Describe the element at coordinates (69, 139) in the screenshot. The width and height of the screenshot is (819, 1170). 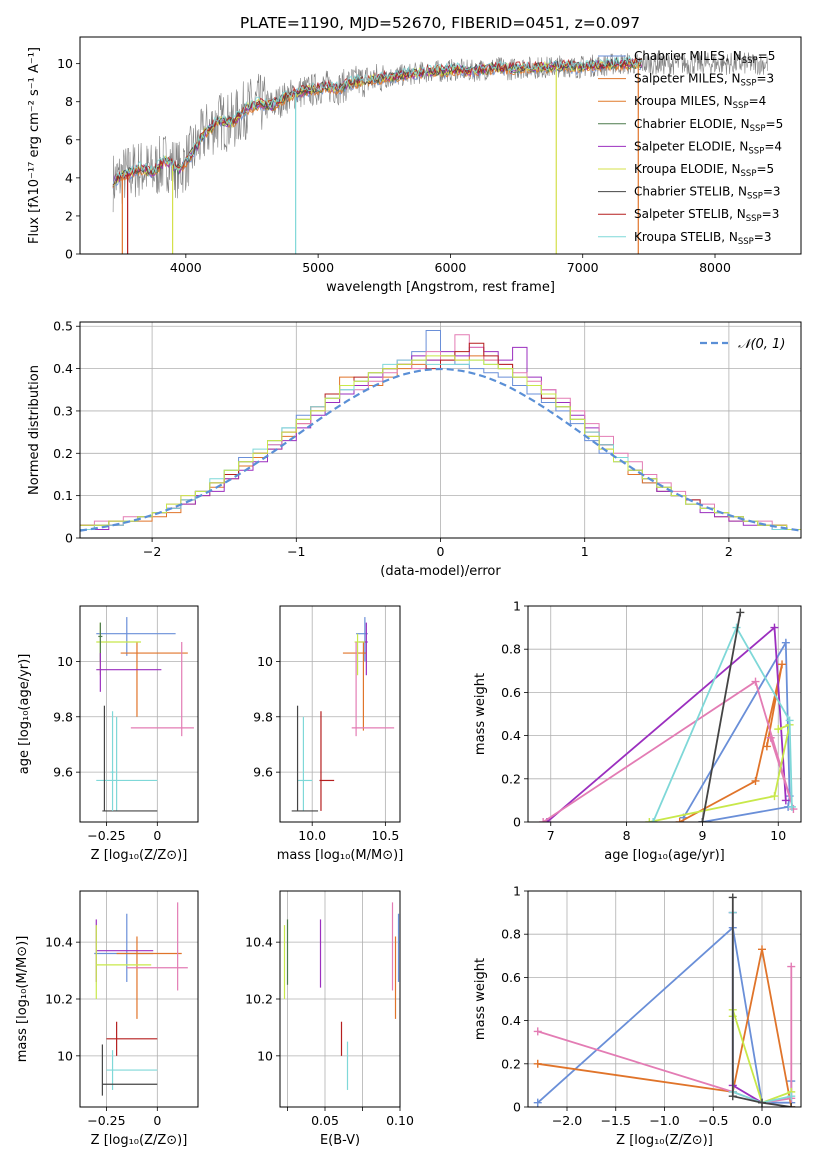
I see `y-tick-label: 6` at that location.